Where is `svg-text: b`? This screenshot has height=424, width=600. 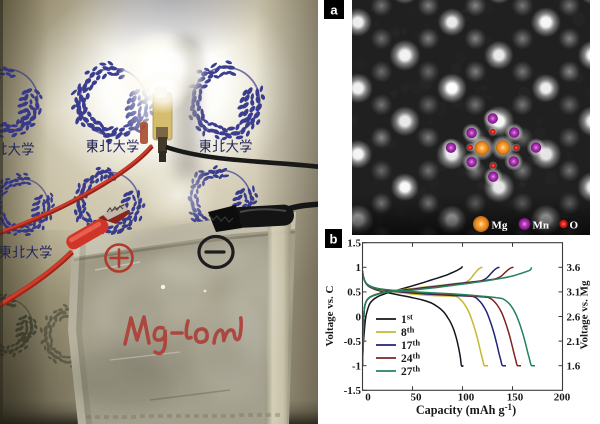 svg-text: b is located at coordinates (334, 239).